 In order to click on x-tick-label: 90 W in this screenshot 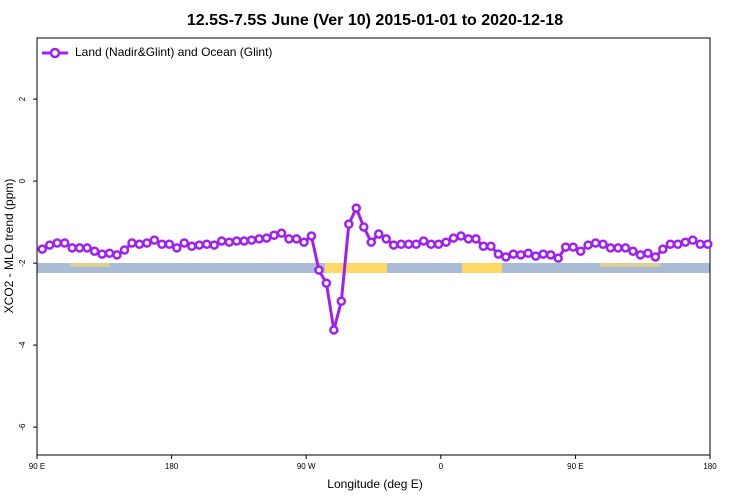, I will do `click(306, 466)`.